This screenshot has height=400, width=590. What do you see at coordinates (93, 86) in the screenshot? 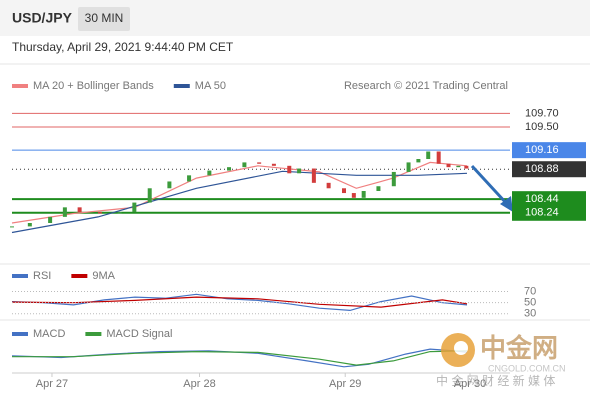
I see `legend-label: MA 20 + Bollinger Bands` at bounding box center [93, 86].